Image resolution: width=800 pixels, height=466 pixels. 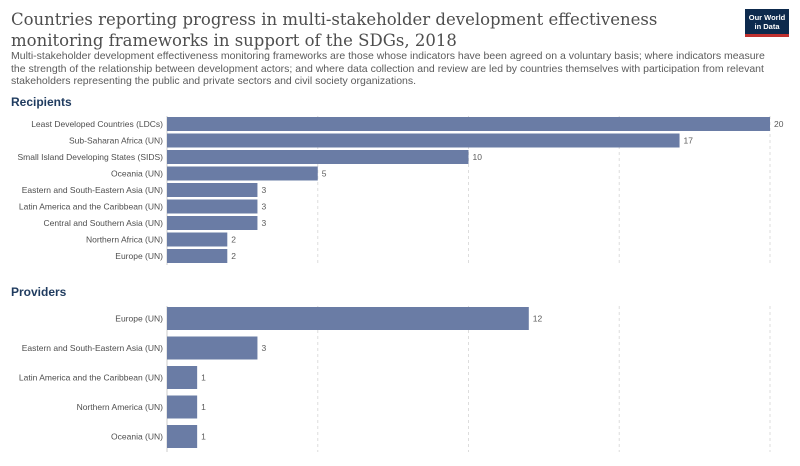 What do you see at coordinates (97, 124) in the screenshot?
I see `recipients-category-label: Least Developed Countries (LDCs)` at bounding box center [97, 124].